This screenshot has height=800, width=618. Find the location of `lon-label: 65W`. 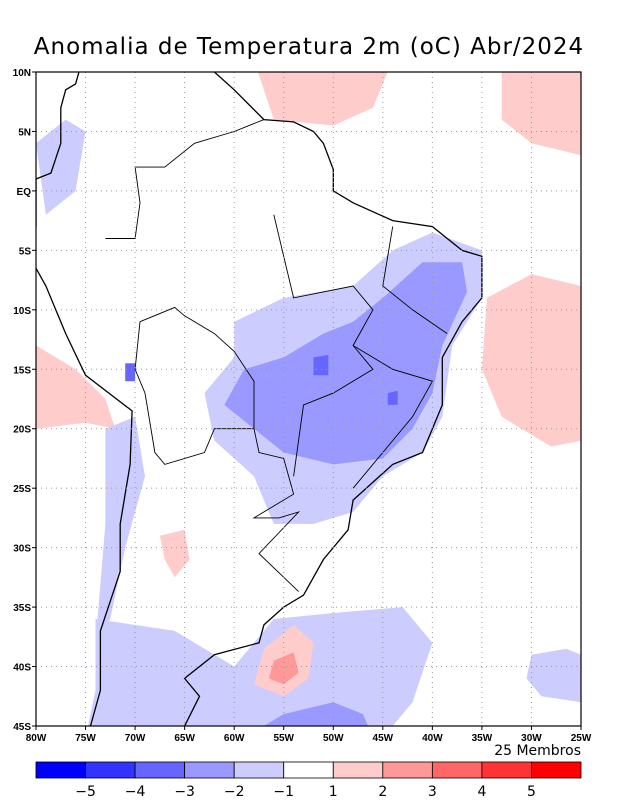

lon-label: 65W is located at coordinates (184, 738).